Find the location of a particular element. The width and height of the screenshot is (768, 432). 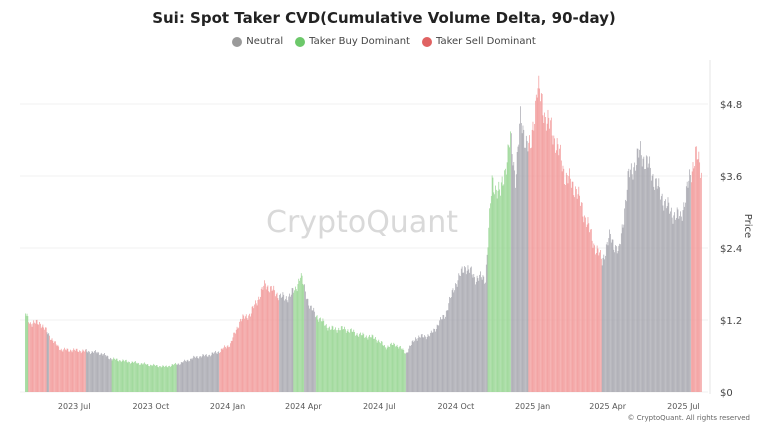

legend-item-sell: Taker Sell Dominant is located at coordinates (478, 41).